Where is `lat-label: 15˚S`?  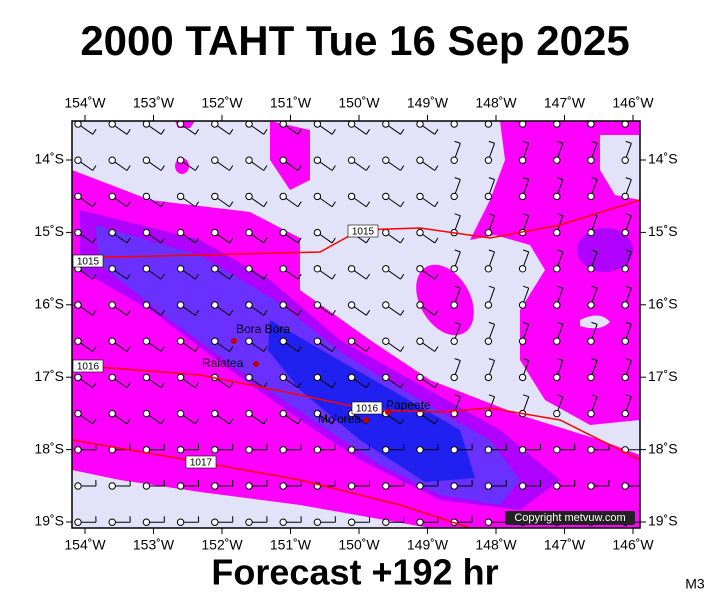
lat-label: 15˚S is located at coordinates (663, 231).